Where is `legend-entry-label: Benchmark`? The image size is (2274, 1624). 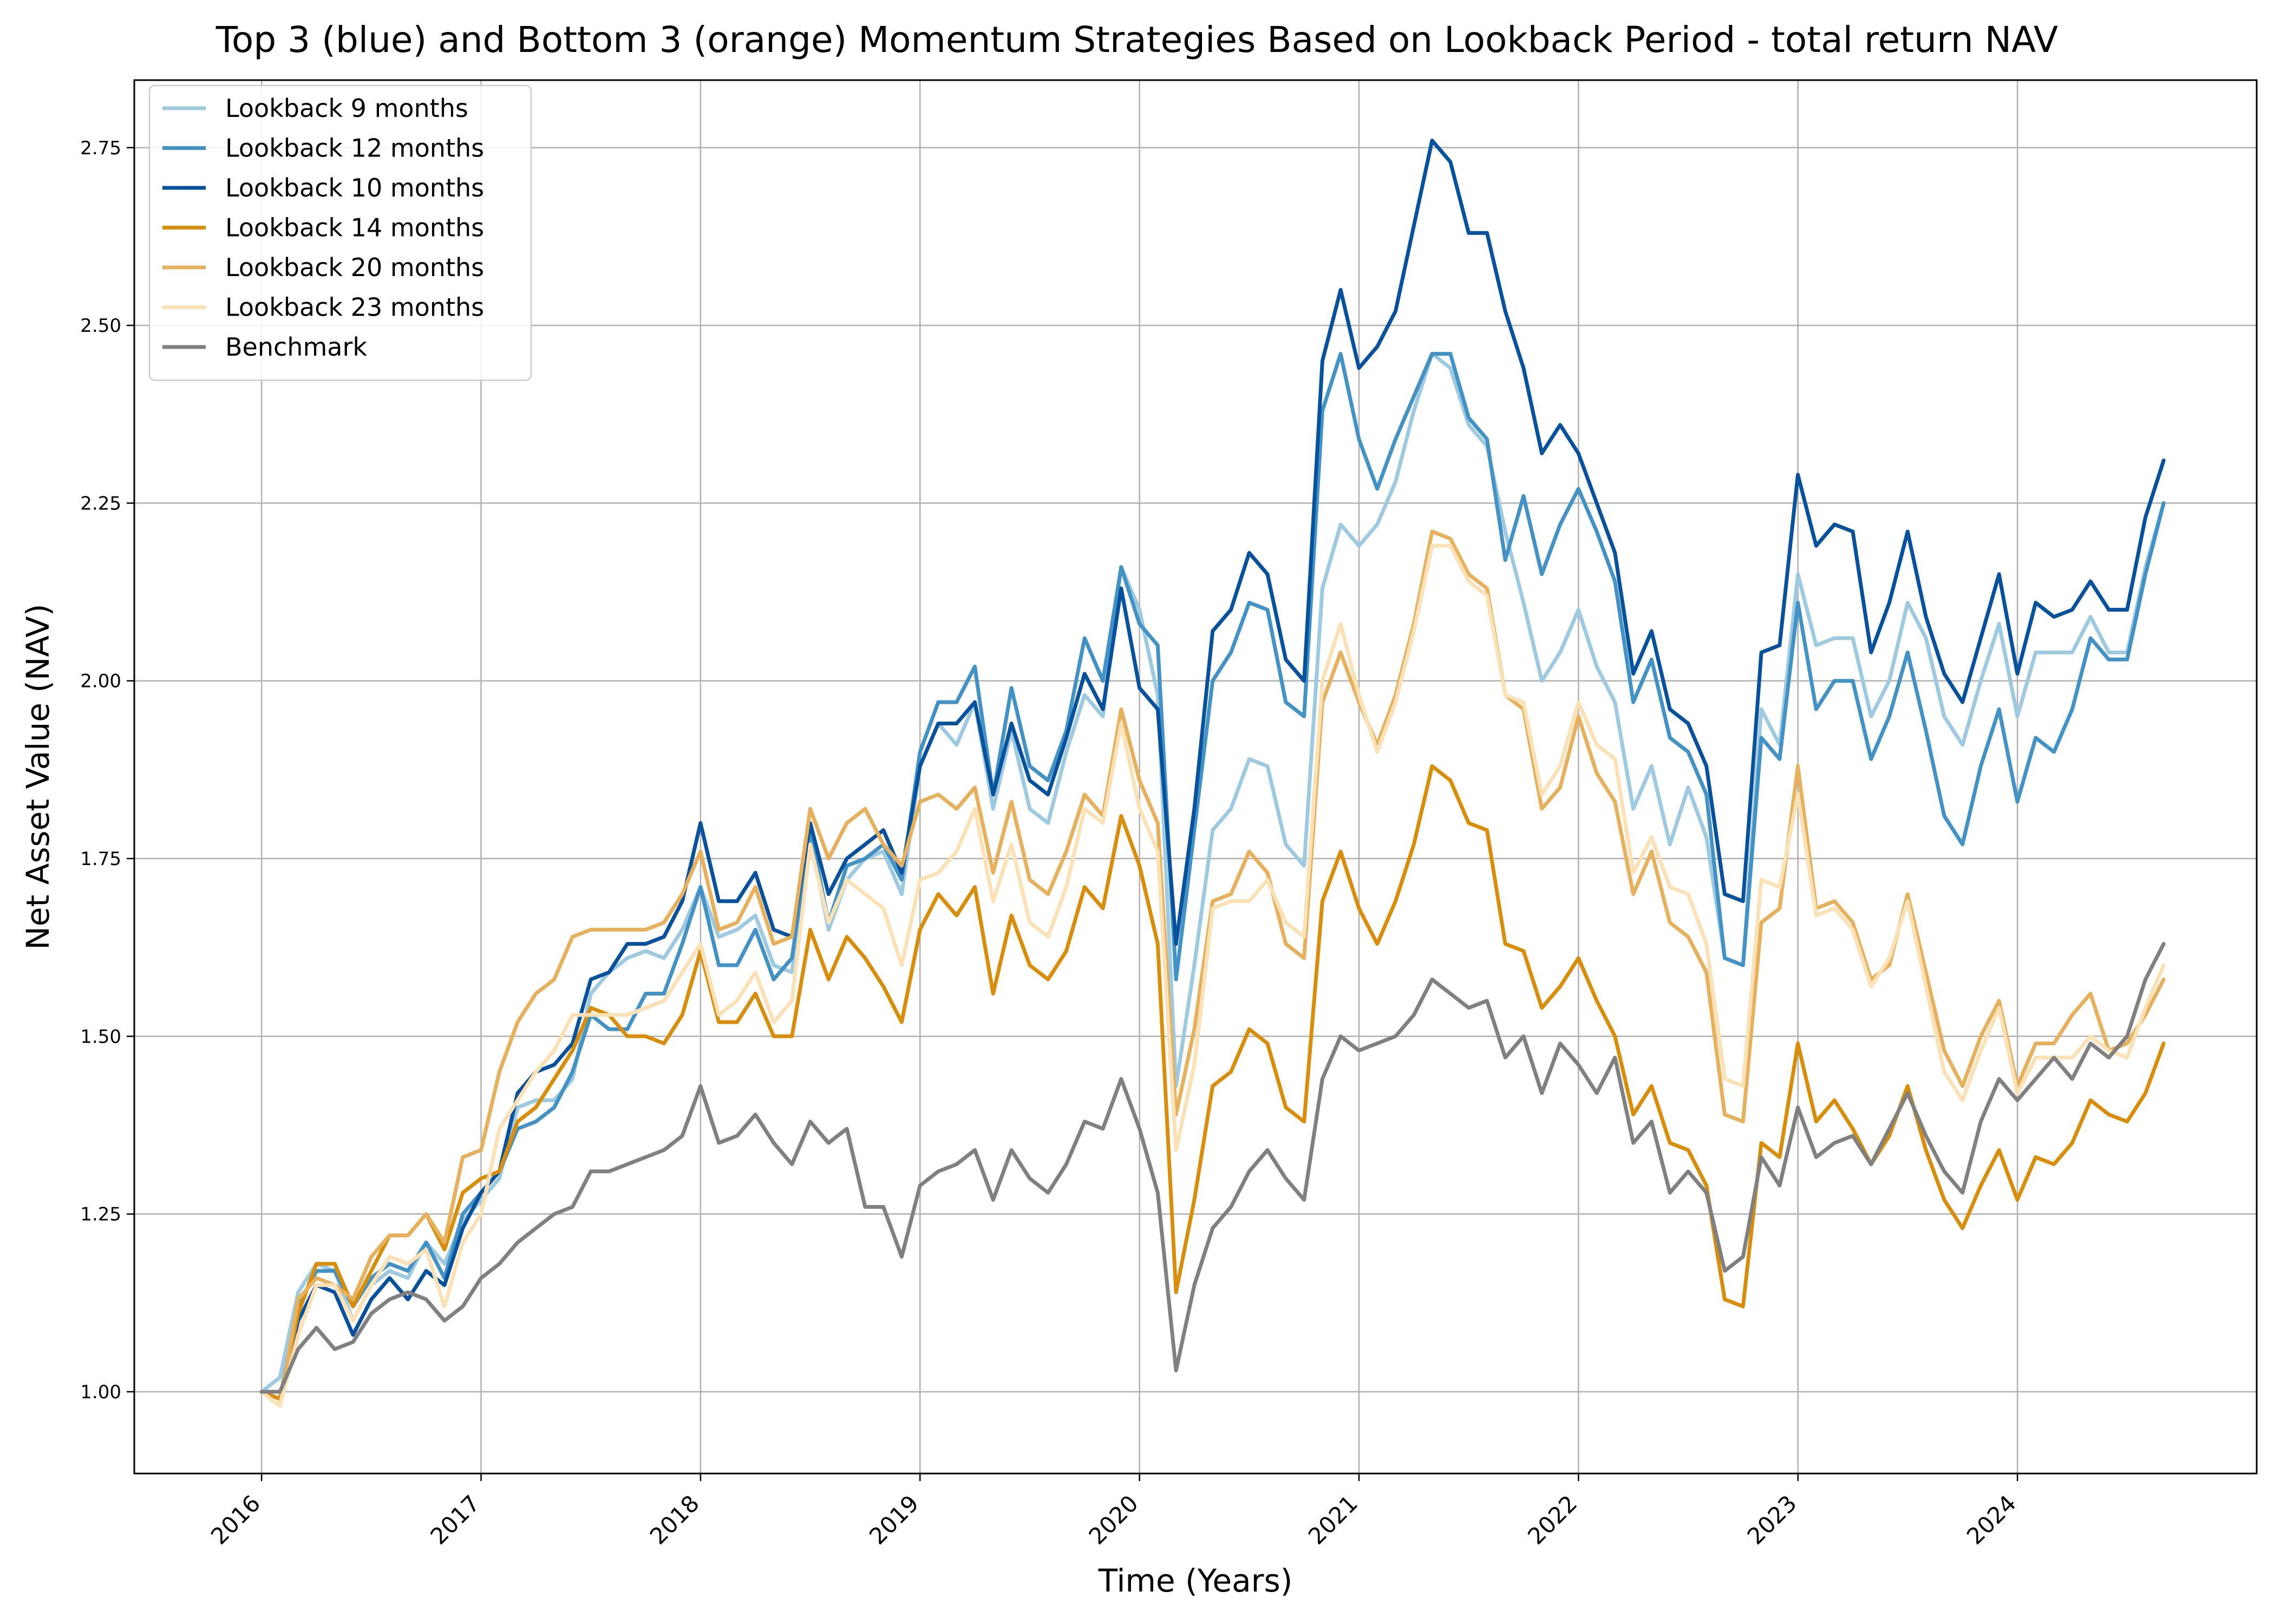
legend-entry-label: Benchmark is located at coordinates (296, 347).